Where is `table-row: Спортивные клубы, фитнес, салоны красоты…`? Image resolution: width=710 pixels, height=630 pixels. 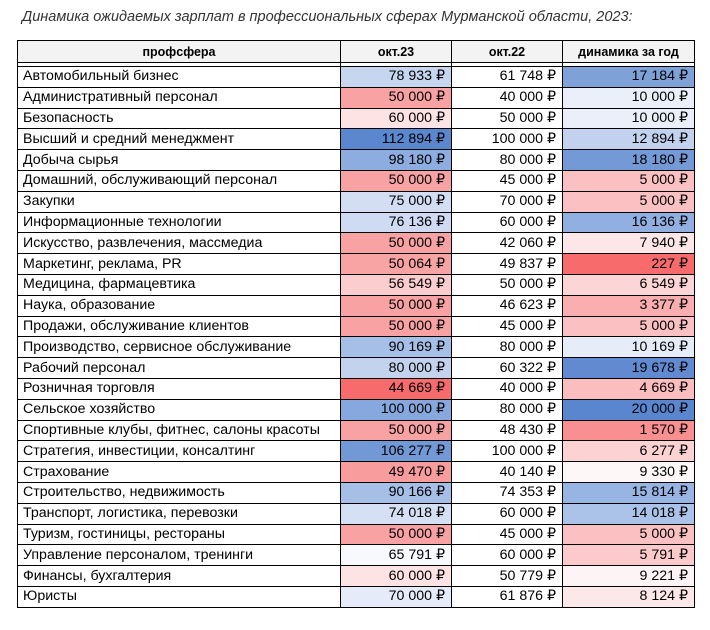 table-row: Спортивные клубы, фитнес, салоны красоты… is located at coordinates (356, 430).